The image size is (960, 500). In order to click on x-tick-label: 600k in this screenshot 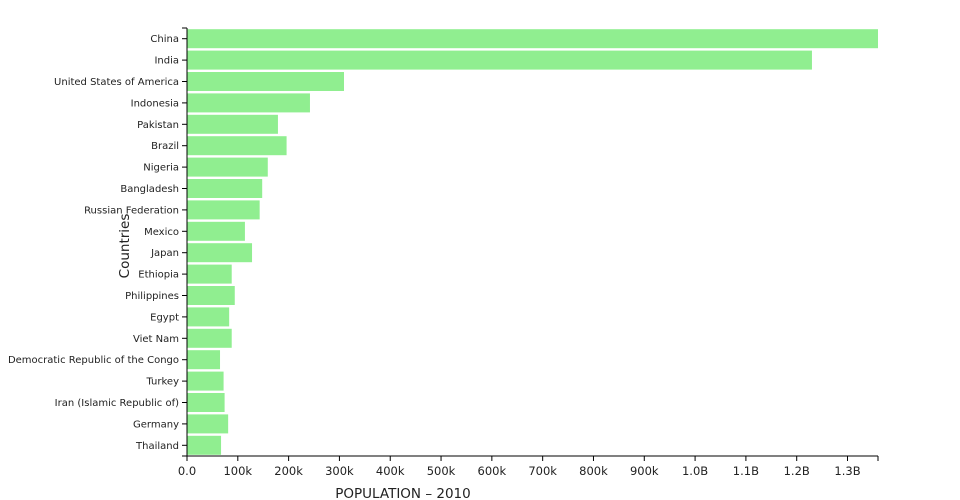, I will do `click(492, 471)`.